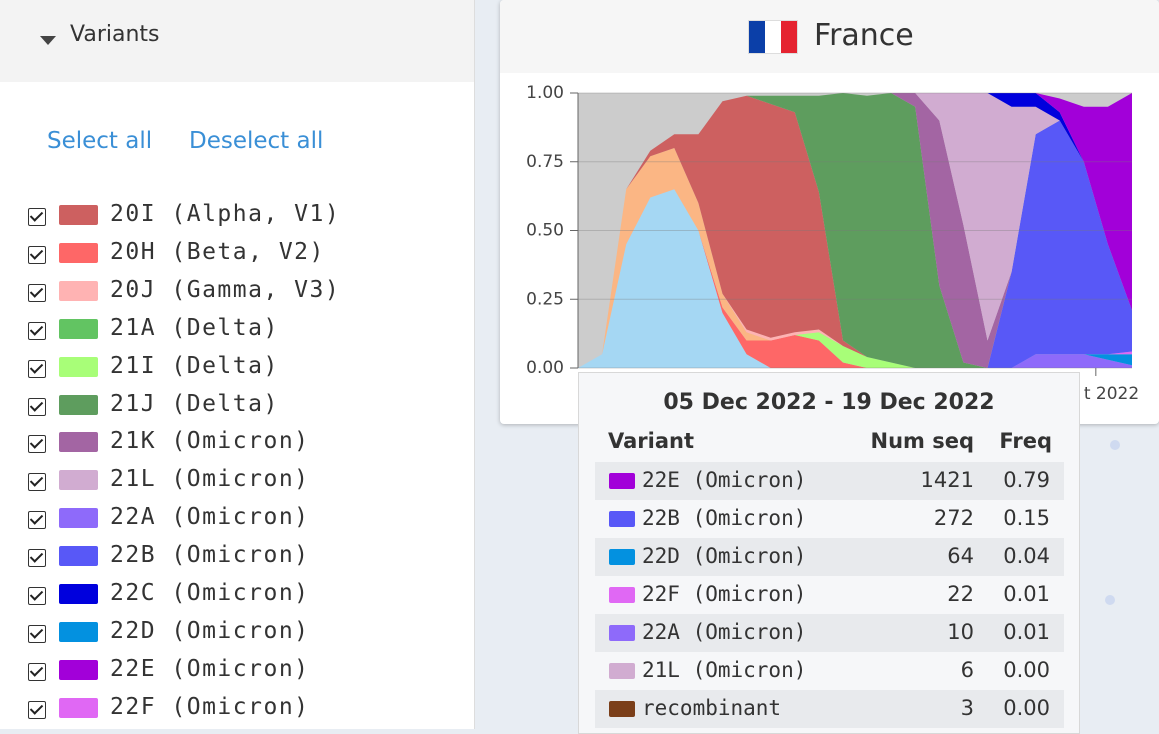 Image resolution: width=1159 pixels, height=734 pixels. I want to click on tooltip-header: Variant, so click(651, 441).